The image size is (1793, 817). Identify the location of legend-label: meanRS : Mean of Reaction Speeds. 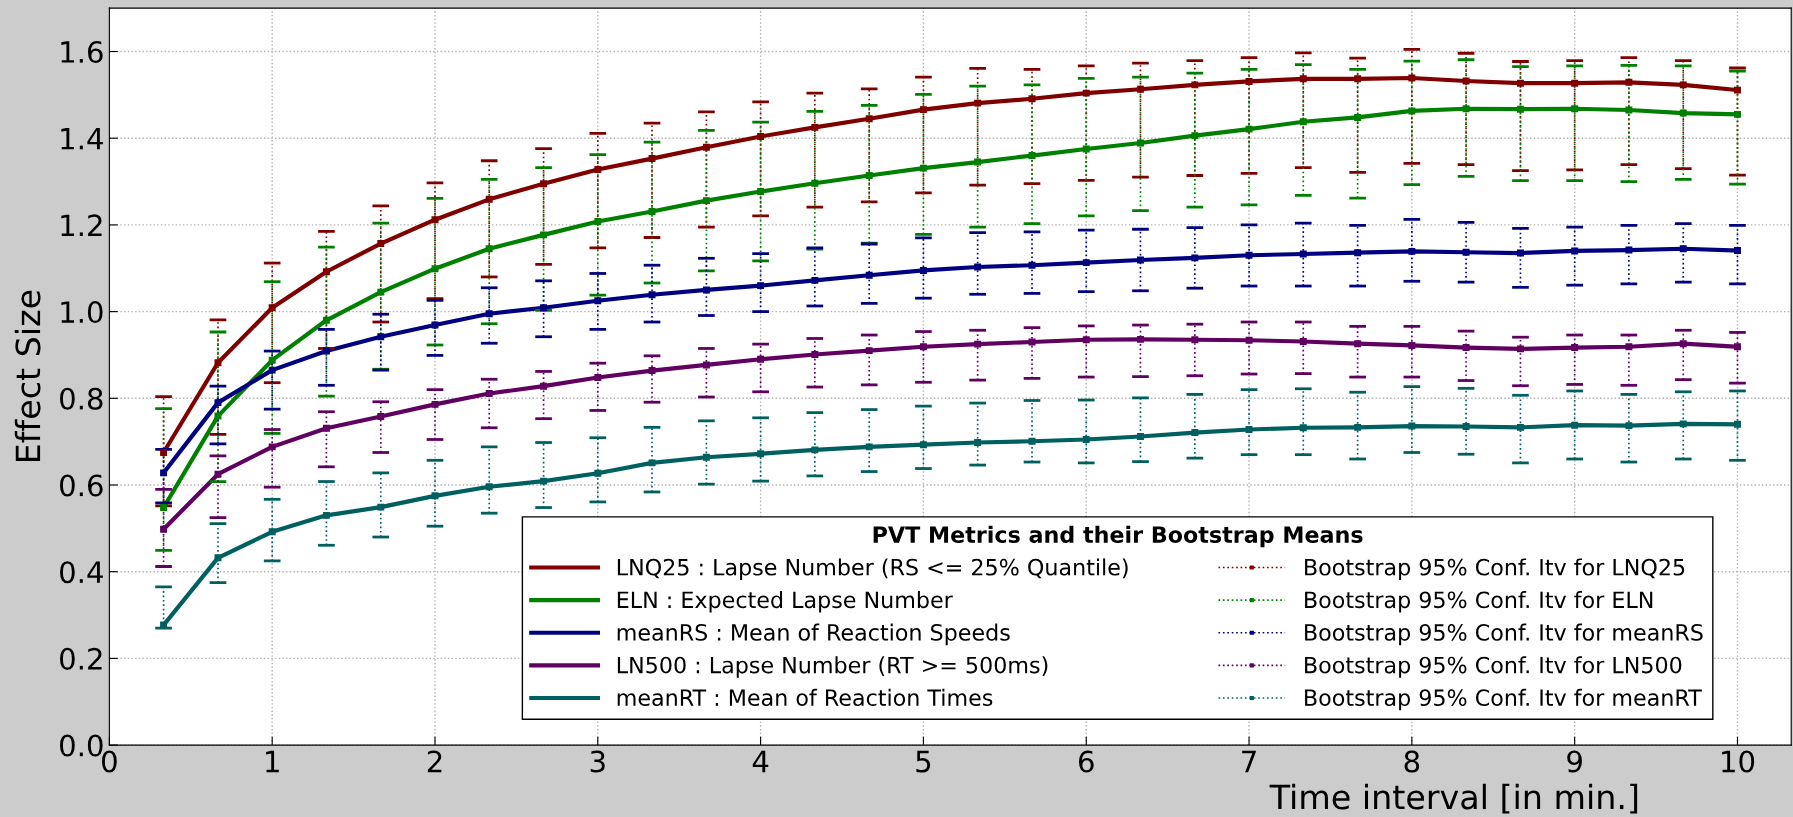
(813, 634).